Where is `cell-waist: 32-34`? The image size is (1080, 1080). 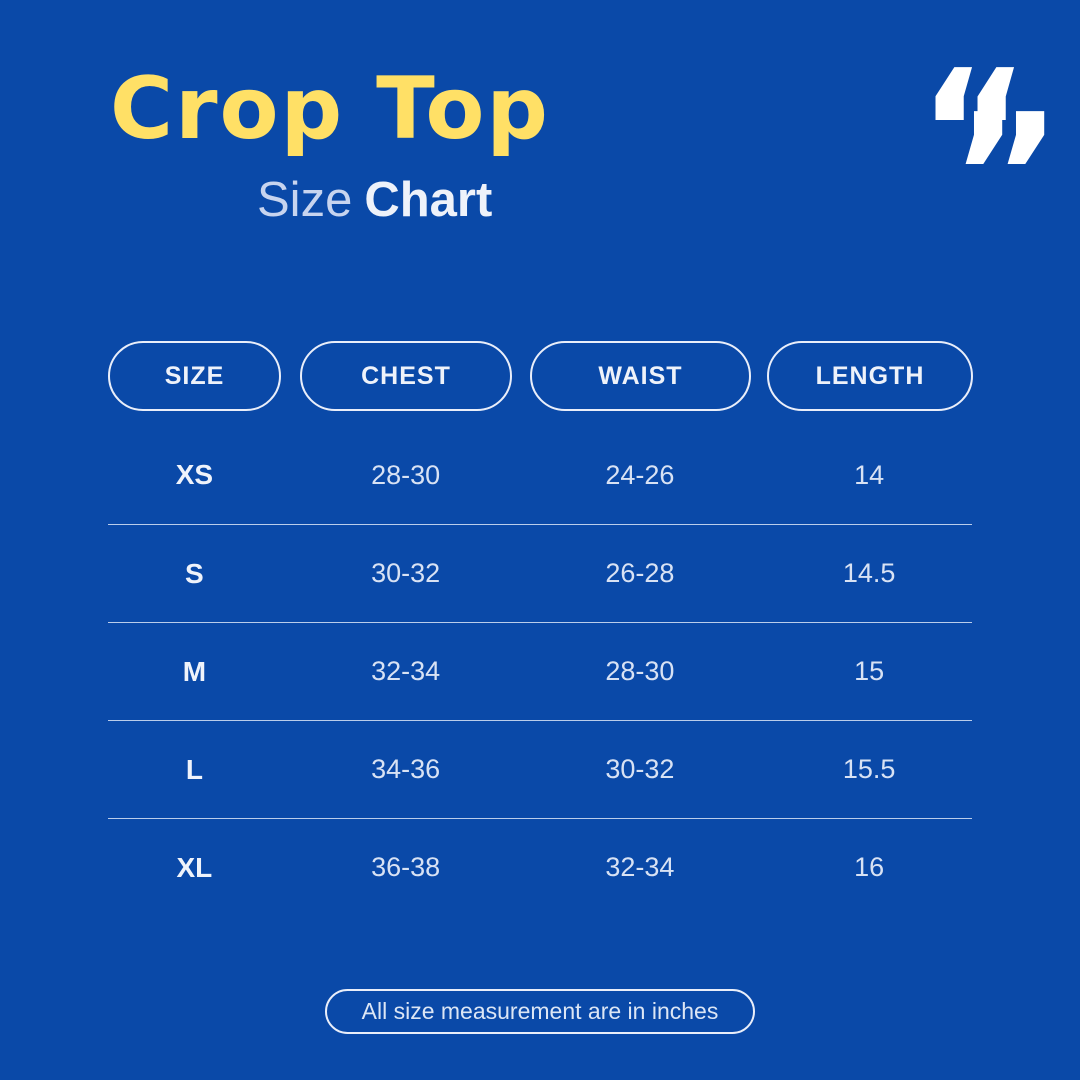
cell-waist: 32-34 is located at coordinates (640, 867).